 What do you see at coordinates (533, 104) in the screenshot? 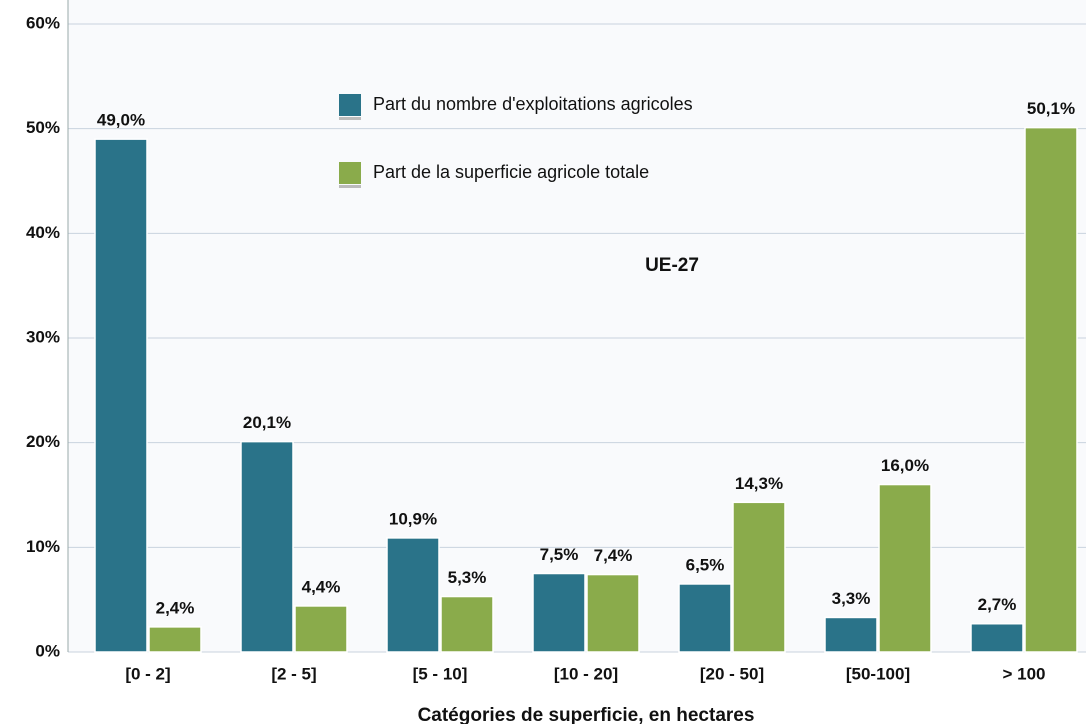
I see `legend-label: Part du nombre d'exploitations agricoles` at bounding box center [533, 104].